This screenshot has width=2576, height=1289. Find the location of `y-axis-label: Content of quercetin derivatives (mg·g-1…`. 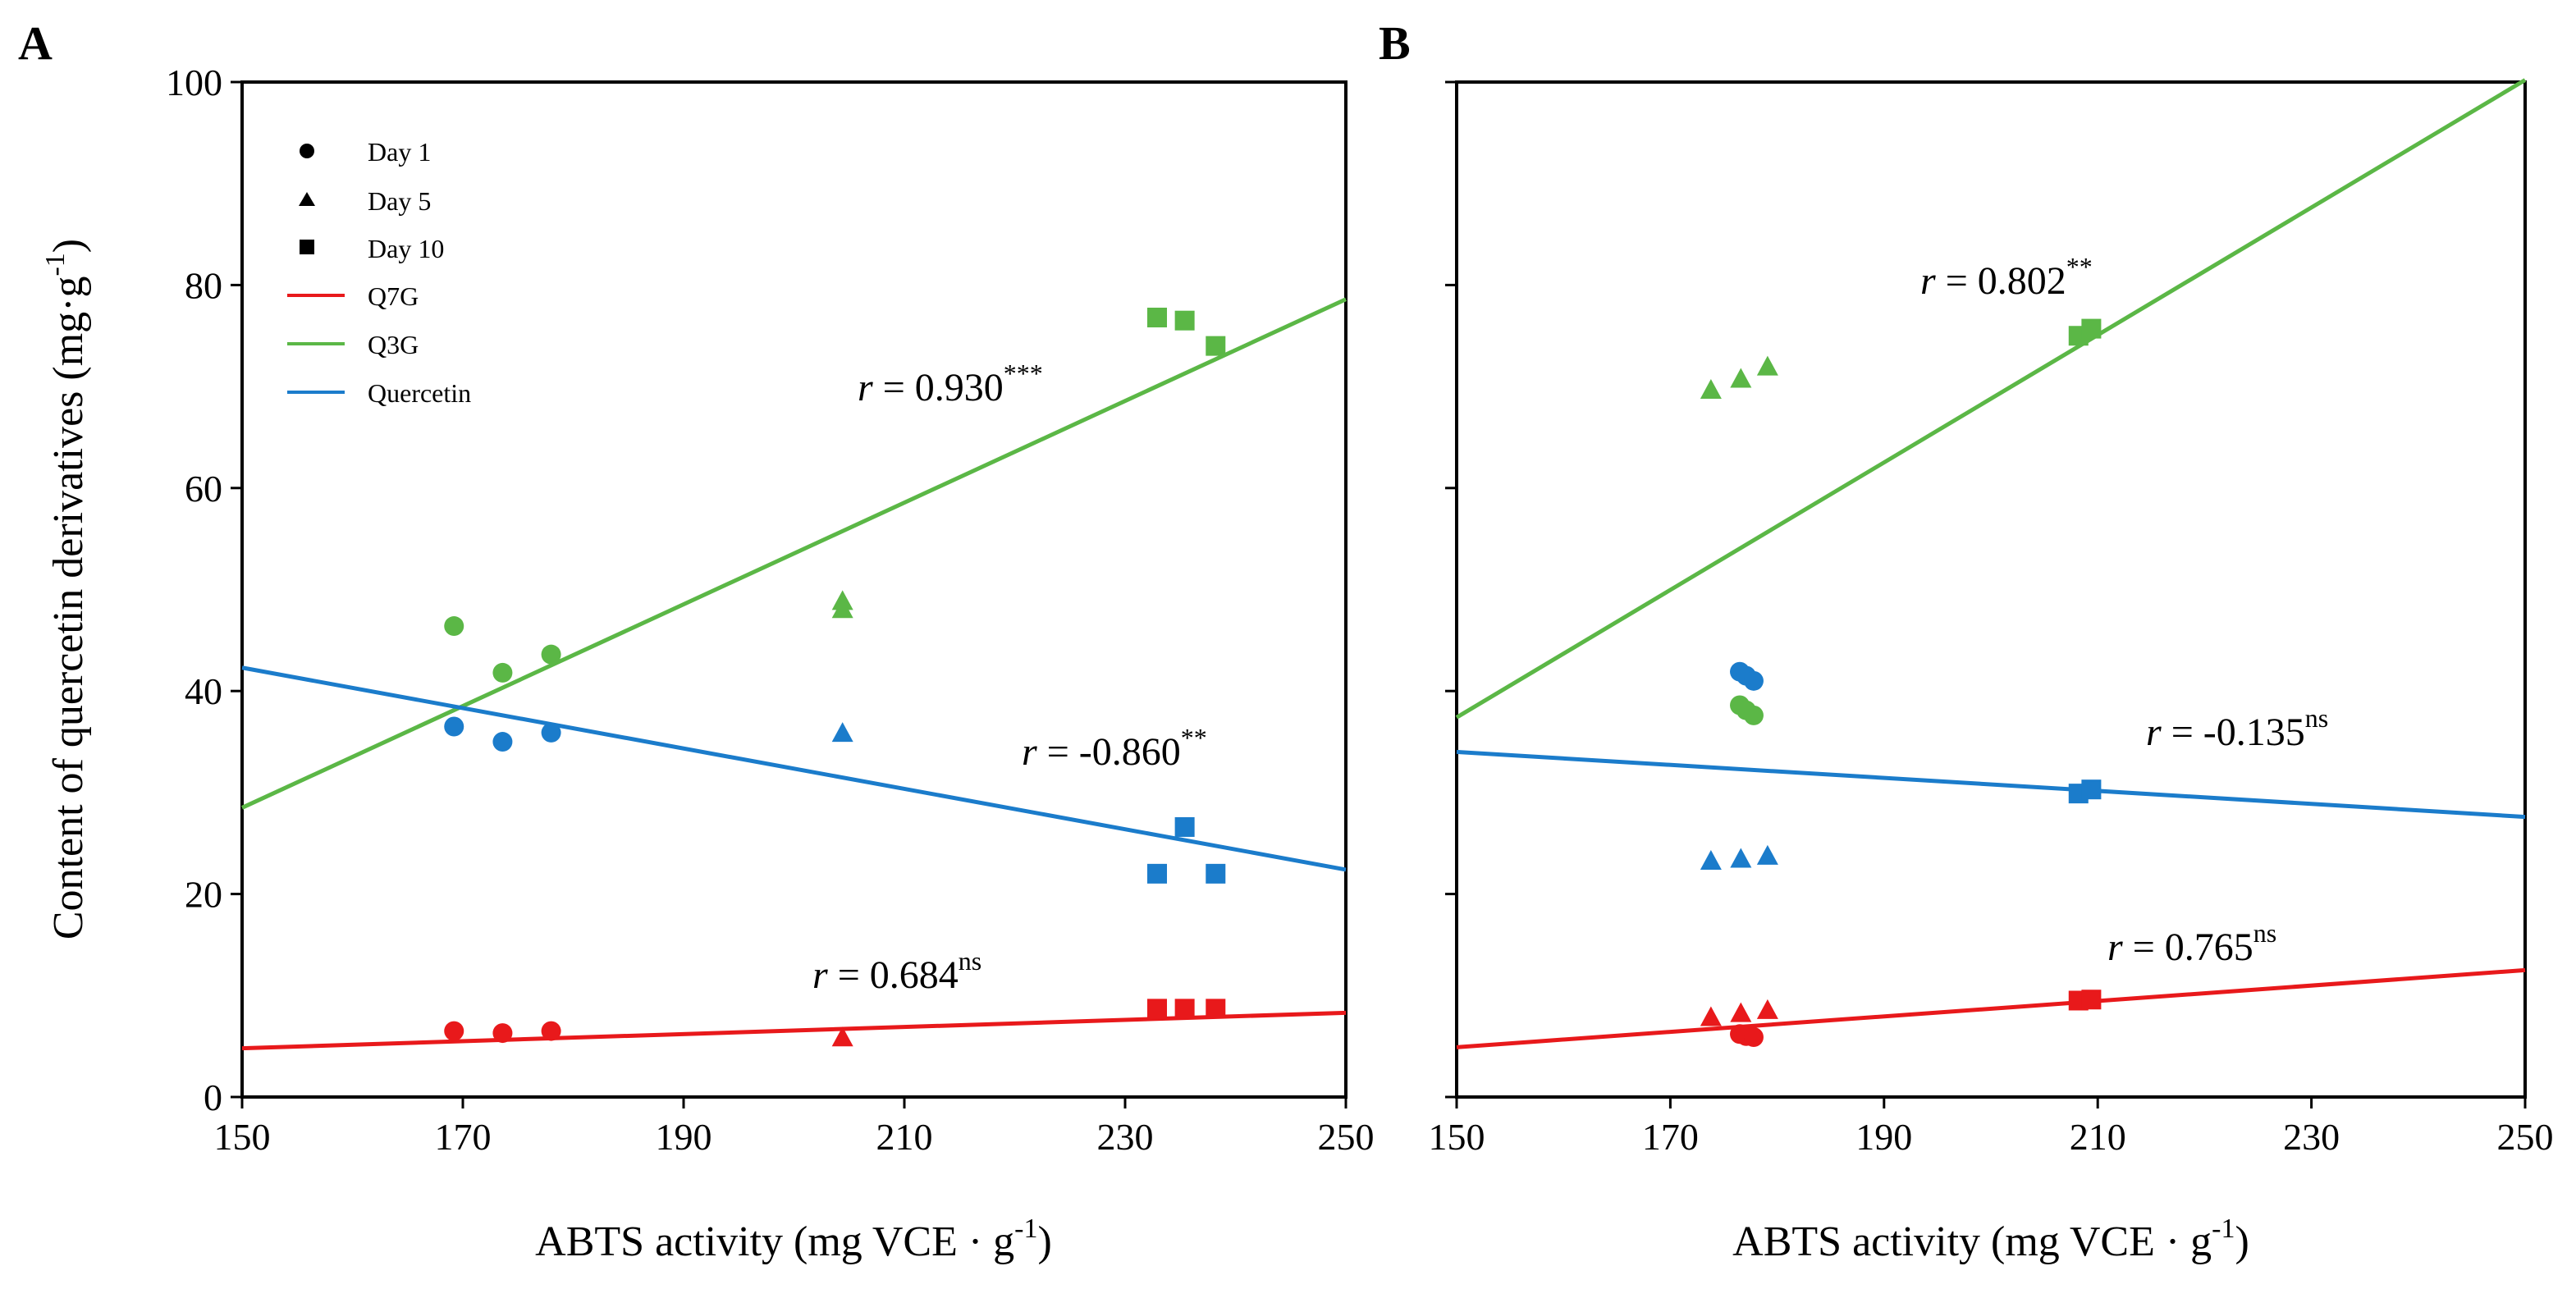

y-axis-label: Content of quercetin derivatives (mg·g-1… is located at coordinates (66, 589).